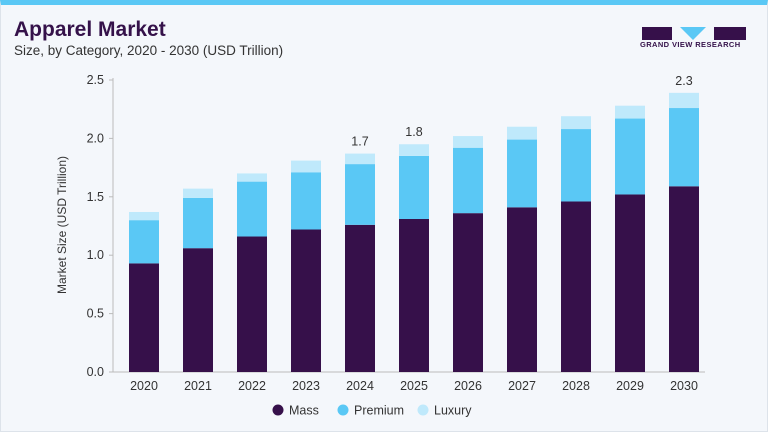  What do you see at coordinates (306, 201) in the screenshot?
I see `bar-premium-2023` at bounding box center [306, 201].